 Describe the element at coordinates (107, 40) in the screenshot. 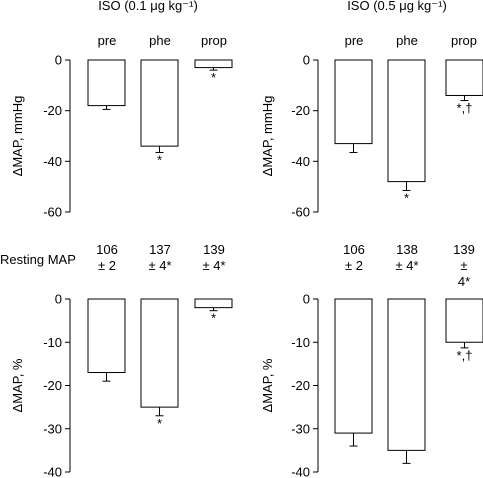

I see `group-label-pre-left: pre` at that location.